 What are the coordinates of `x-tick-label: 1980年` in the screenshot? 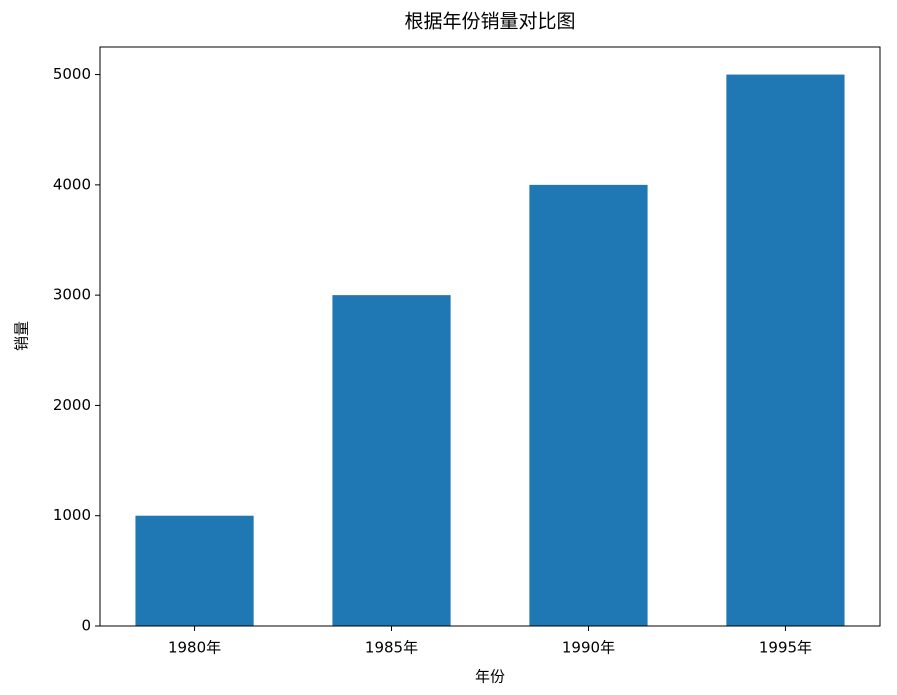 It's located at (194, 648).